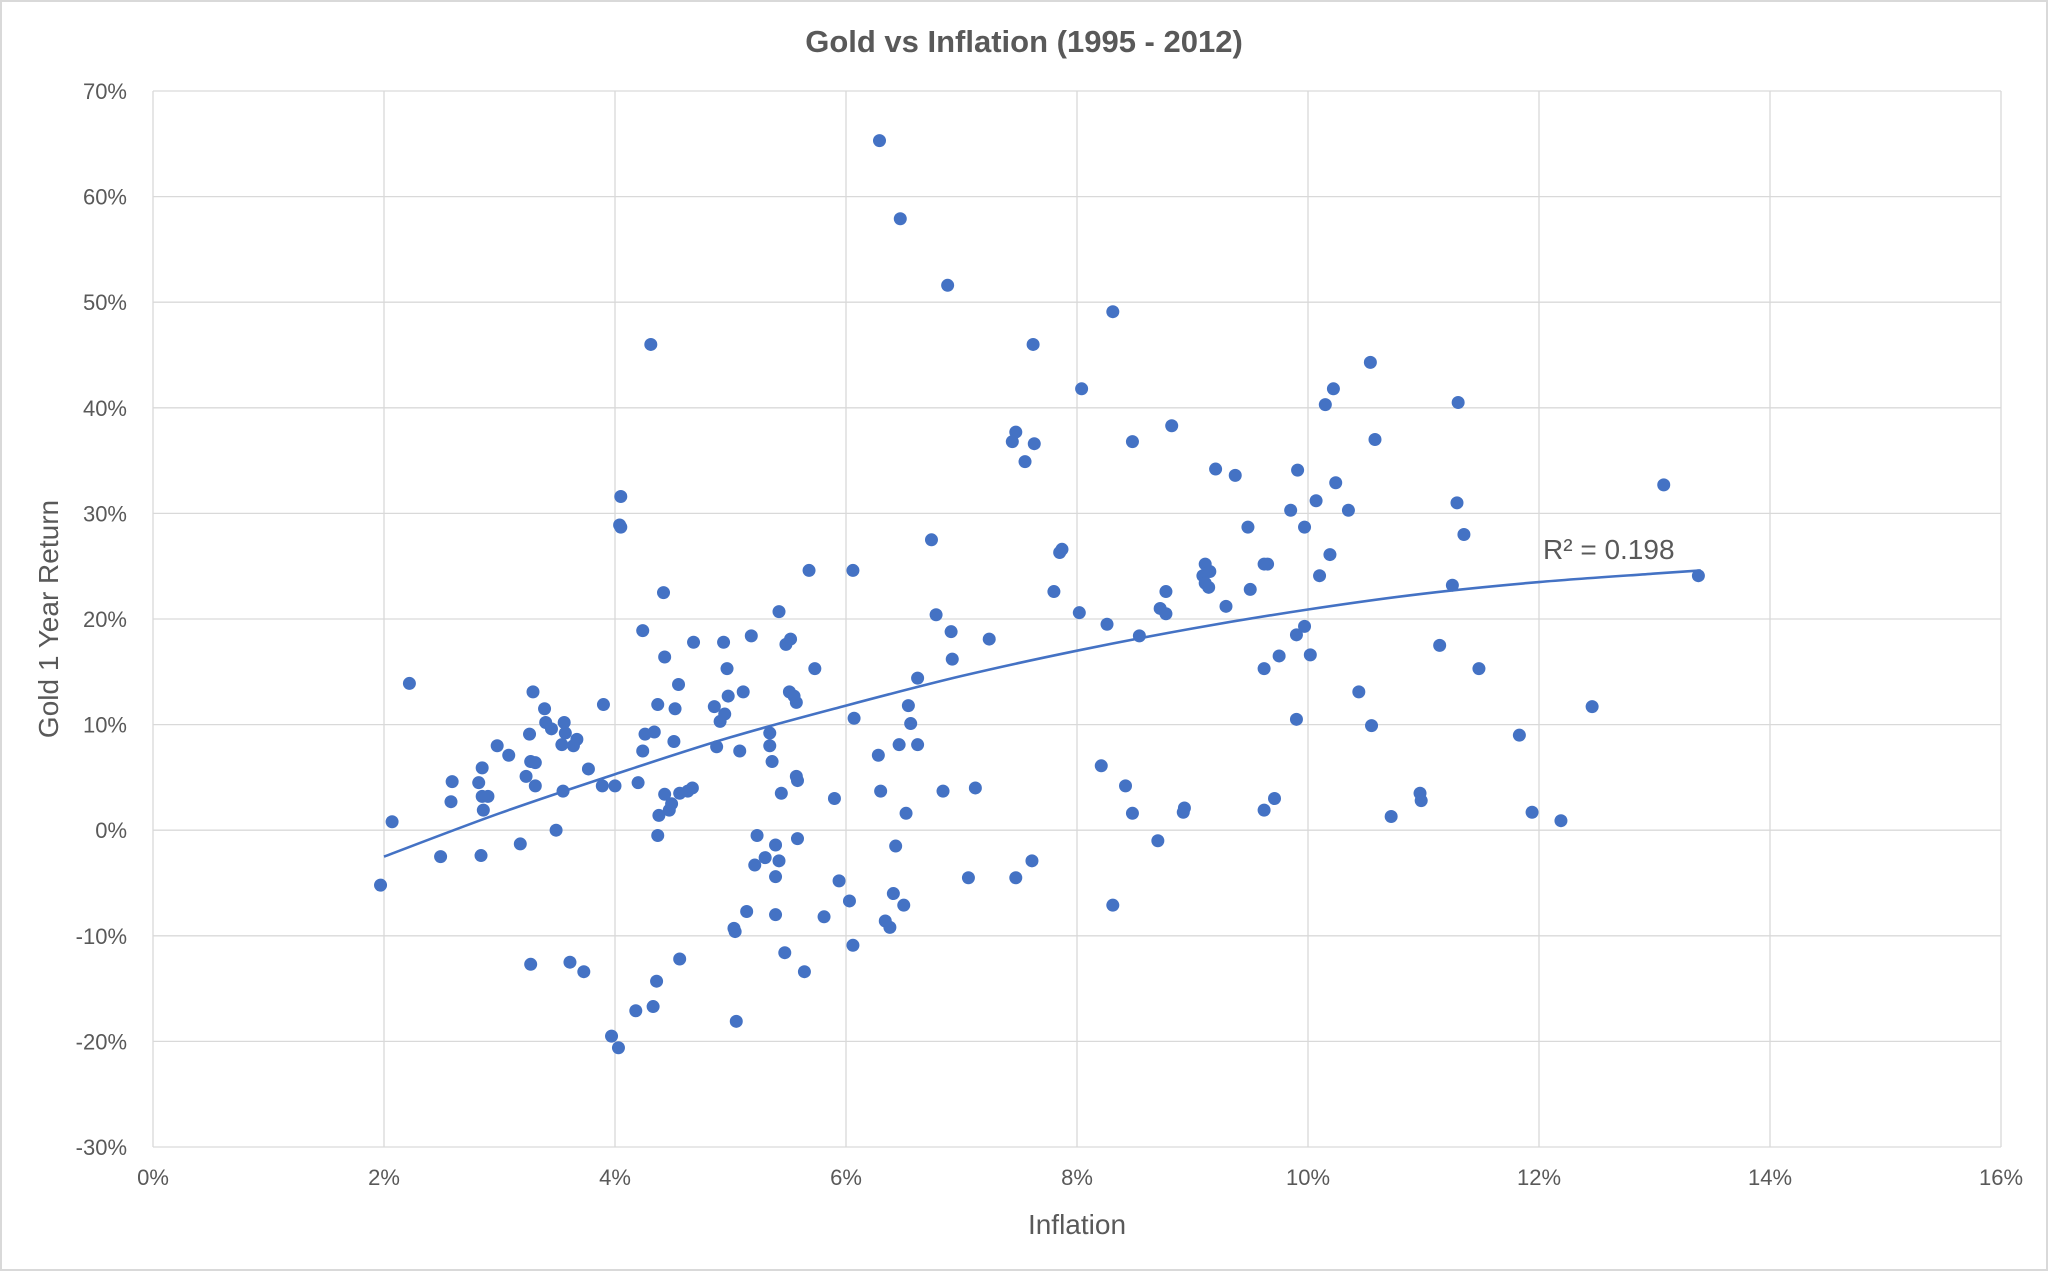  What do you see at coordinates (105, 302) in the screenshot?
I see `y-tick-label: 50%` at bounding box center [105, 302].